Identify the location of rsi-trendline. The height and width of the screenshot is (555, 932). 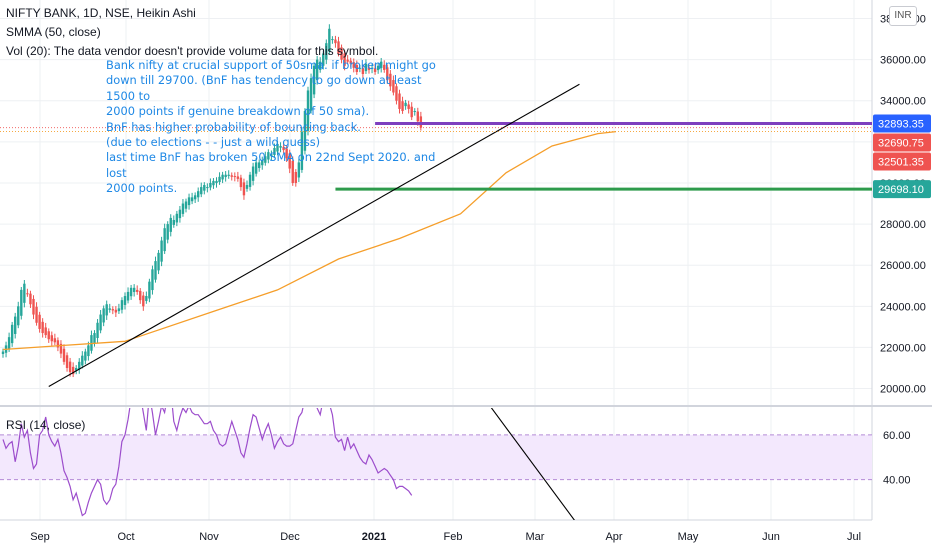
(532, 464).